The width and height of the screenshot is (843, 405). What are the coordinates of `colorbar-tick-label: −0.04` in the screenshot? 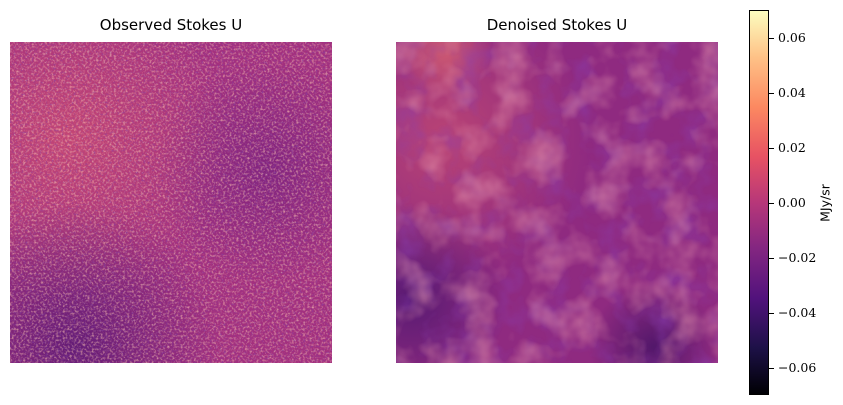 It's located at (797, 312).